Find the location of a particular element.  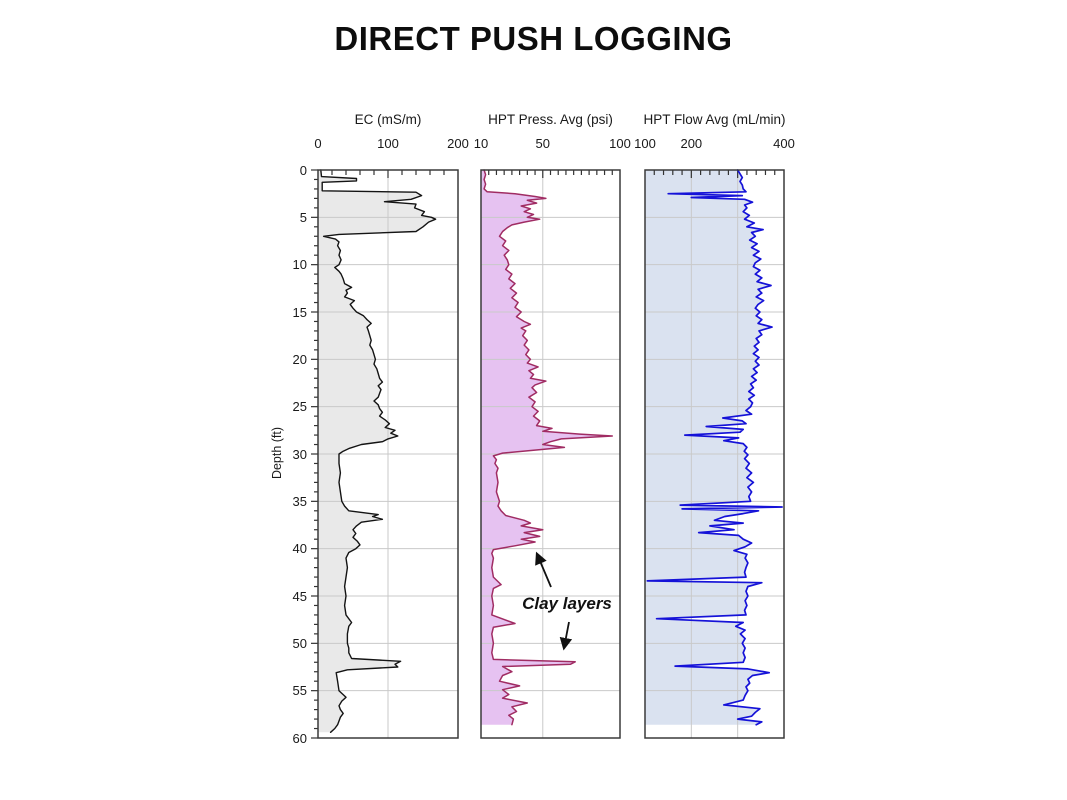

depth-tick-label: 5 is located at coordinates (303, 217).